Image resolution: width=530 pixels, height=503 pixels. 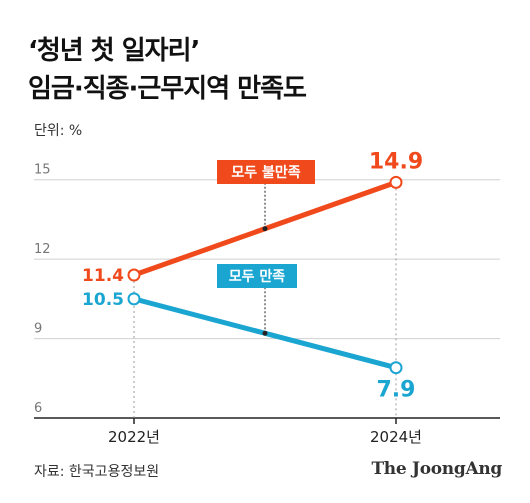 I want to click on chart-title-line2: 임금·직종·근무지역 만족도, so click(x=167, y=89).